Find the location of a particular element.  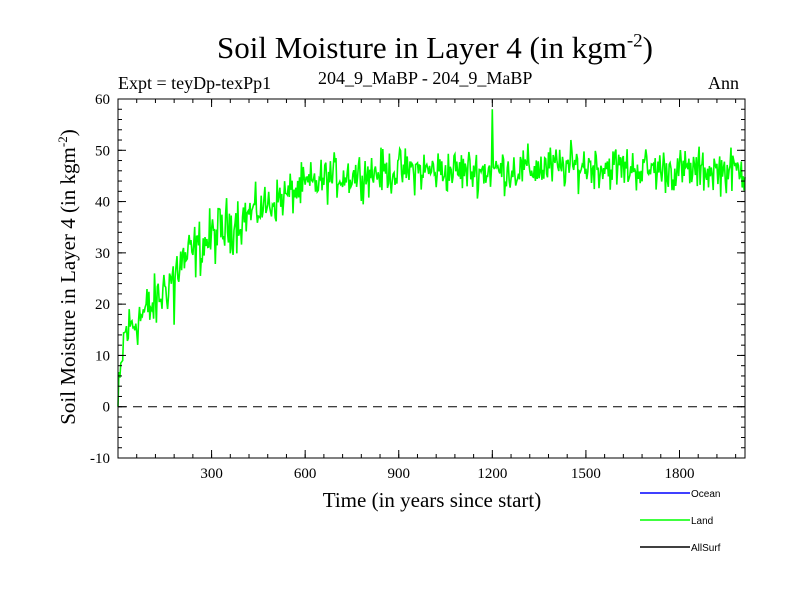

x-tick-label: 300 is located at coordinates (211, 474).